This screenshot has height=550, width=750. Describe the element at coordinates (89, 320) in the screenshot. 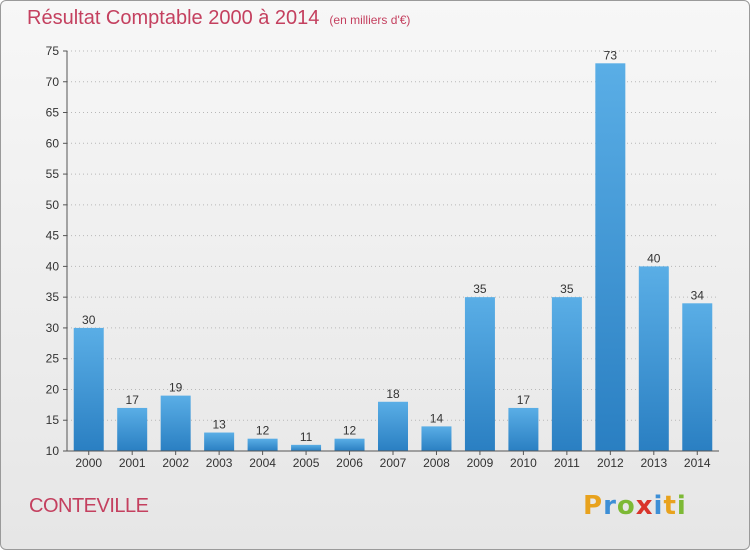

I see `value-label: 30` at that location.